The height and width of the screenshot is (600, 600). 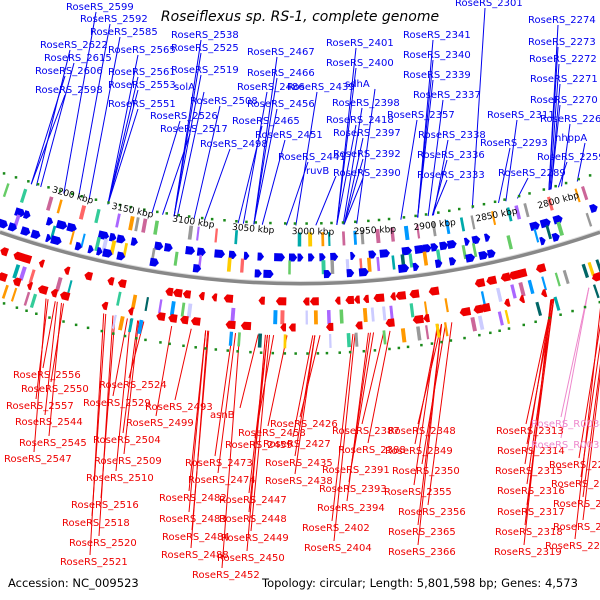 I want to click on gene-label-forward: RoseRS_2465, so click(x=266, y=121).